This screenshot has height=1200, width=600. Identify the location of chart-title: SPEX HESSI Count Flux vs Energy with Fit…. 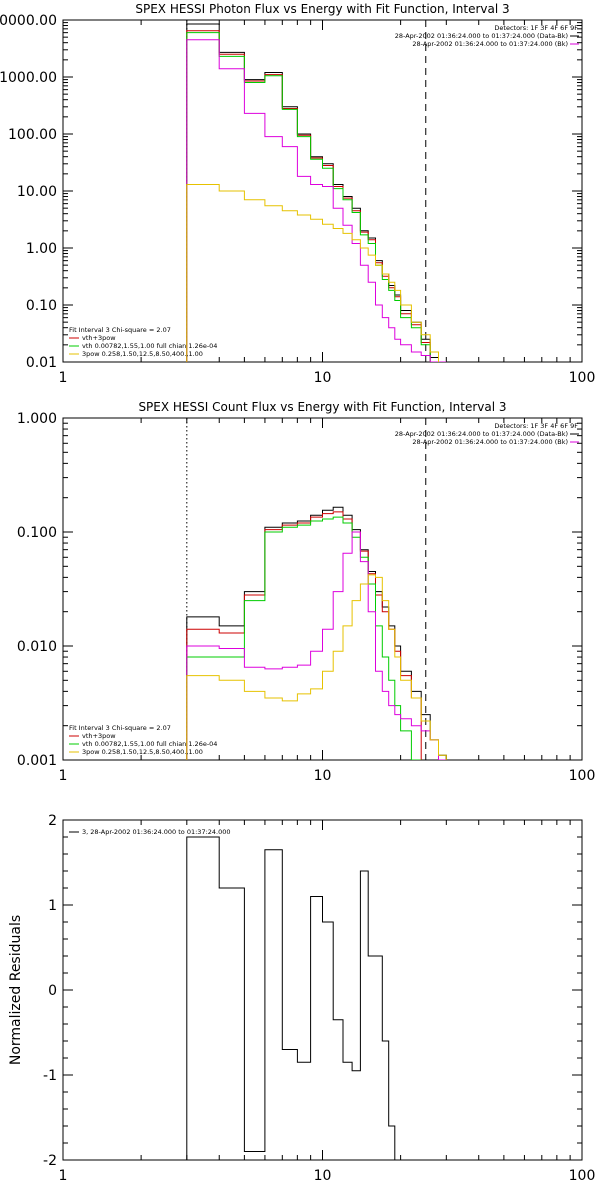
(322, 407).